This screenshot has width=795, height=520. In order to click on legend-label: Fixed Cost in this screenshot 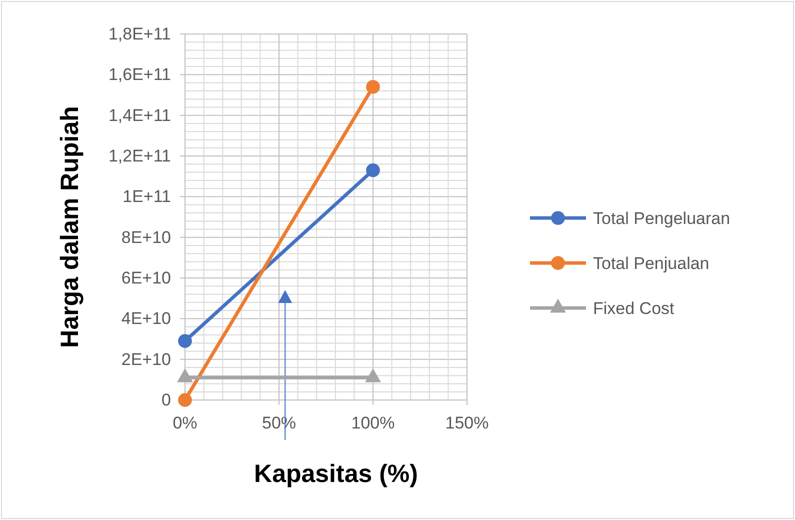, I will do `click(634, 308)`.